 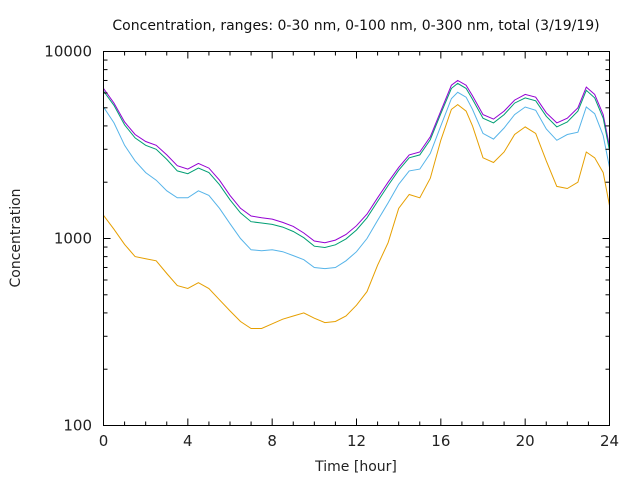 What do you see at coordinates (16, 237) in the screenshot?
I see `y-axis-label: Concentration` at bounding box center [16, 237].